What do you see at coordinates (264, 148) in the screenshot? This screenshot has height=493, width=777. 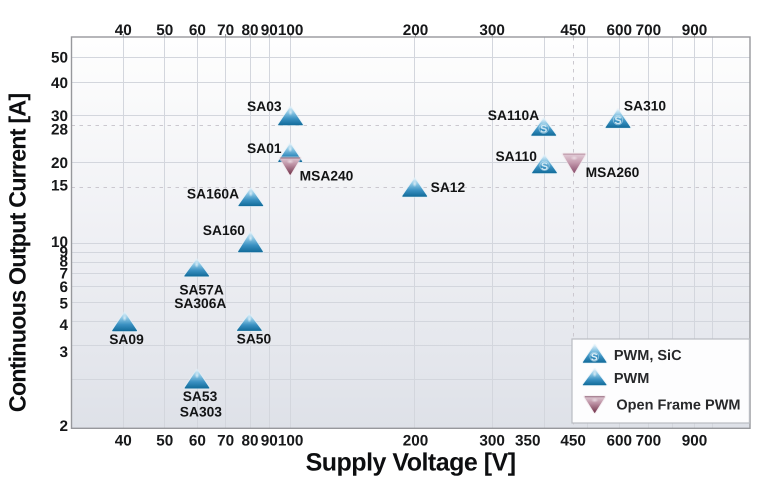 I see `svg-text: SA01` at bounding box center [264, 148].